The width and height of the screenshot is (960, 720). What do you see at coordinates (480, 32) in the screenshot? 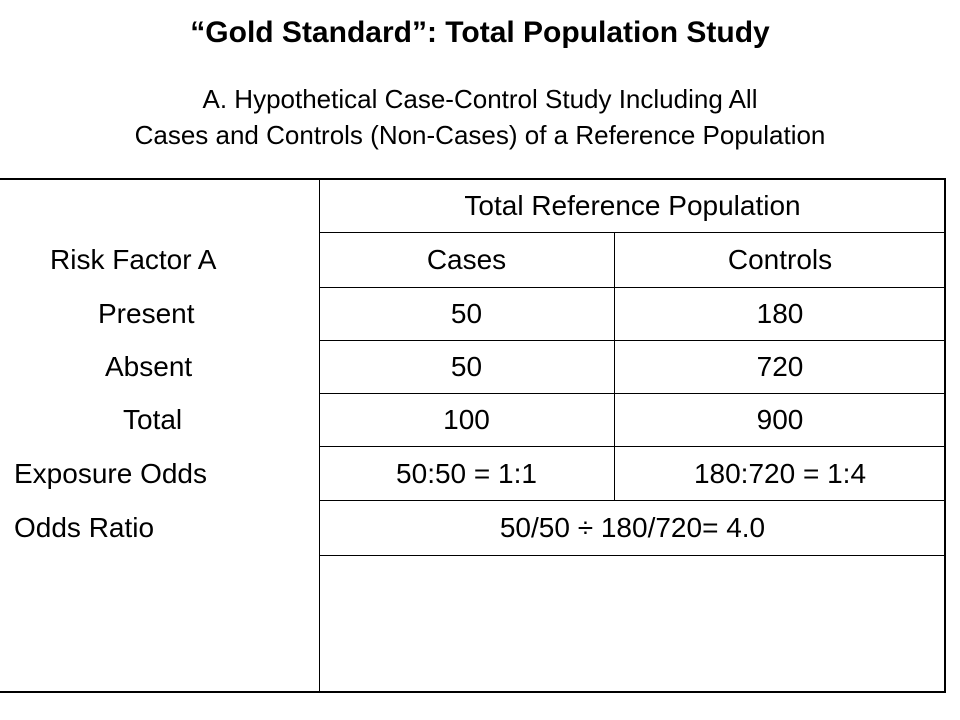
I see `slide-title: “Gold Standard”: Total Population Study` at bounding box center [480, 32].